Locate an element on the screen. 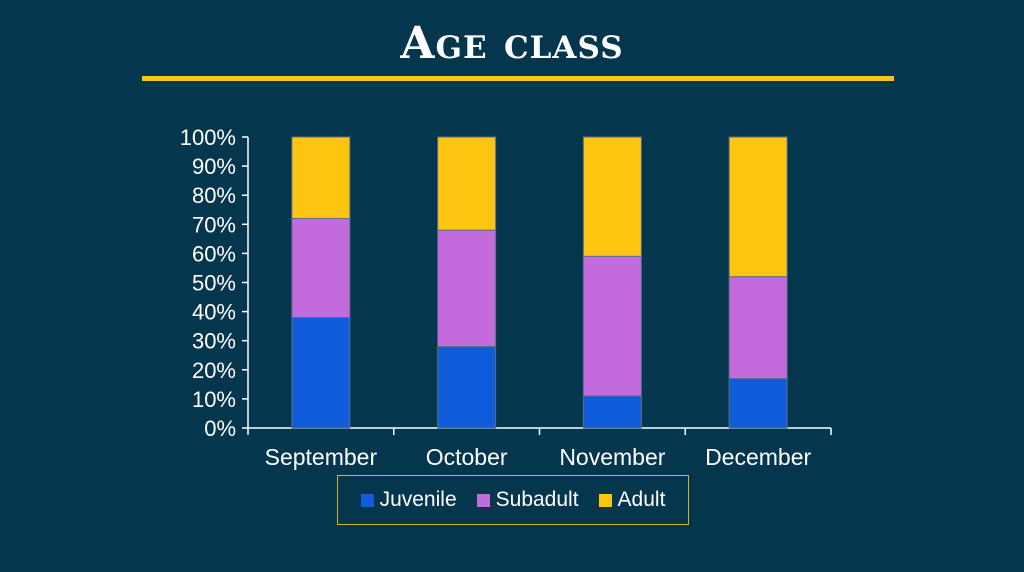 Image resolution: width=1024 pixels, height=572 pixels. legend-item-adult: Adult is located at coordinates (632, 500).